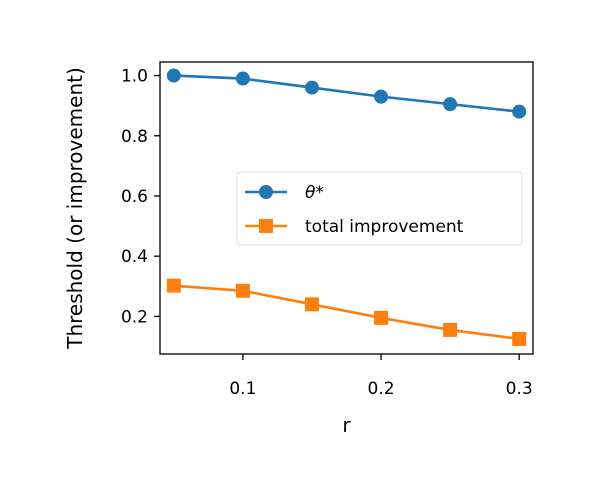 This screenshot has width=600, height=504. What do you see at coordinates (134, 77) in the screenshot?
I see `y-tick-label-4: 1.0` at bounding box center [134, 77].